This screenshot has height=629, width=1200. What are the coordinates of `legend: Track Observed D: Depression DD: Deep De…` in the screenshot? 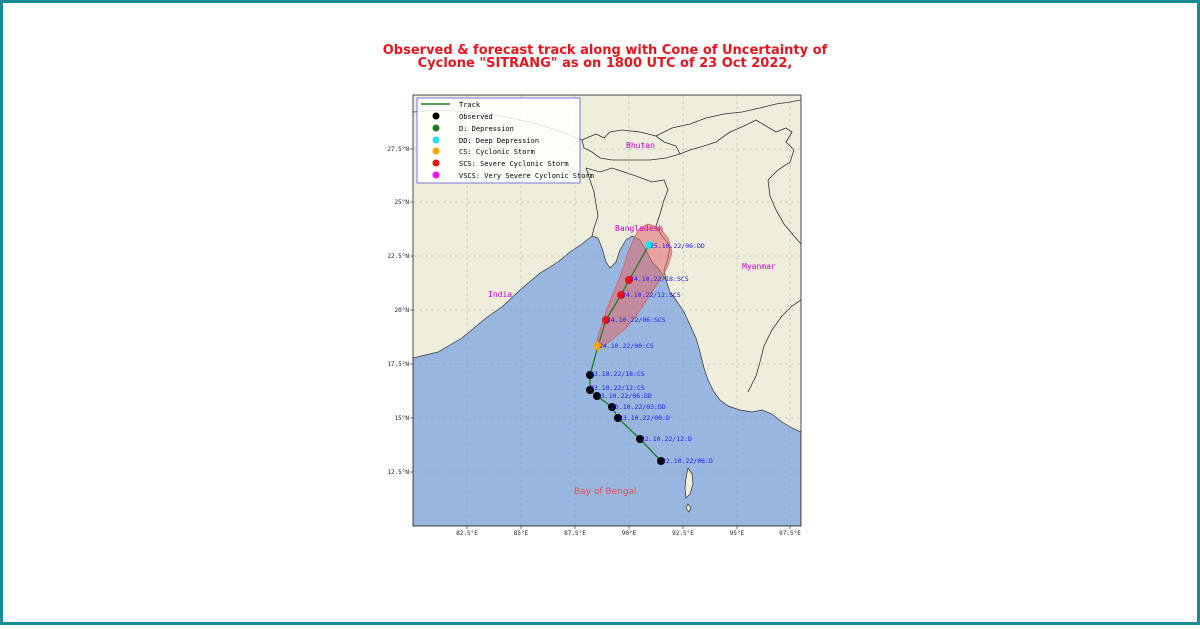 It's located at (505, 140).